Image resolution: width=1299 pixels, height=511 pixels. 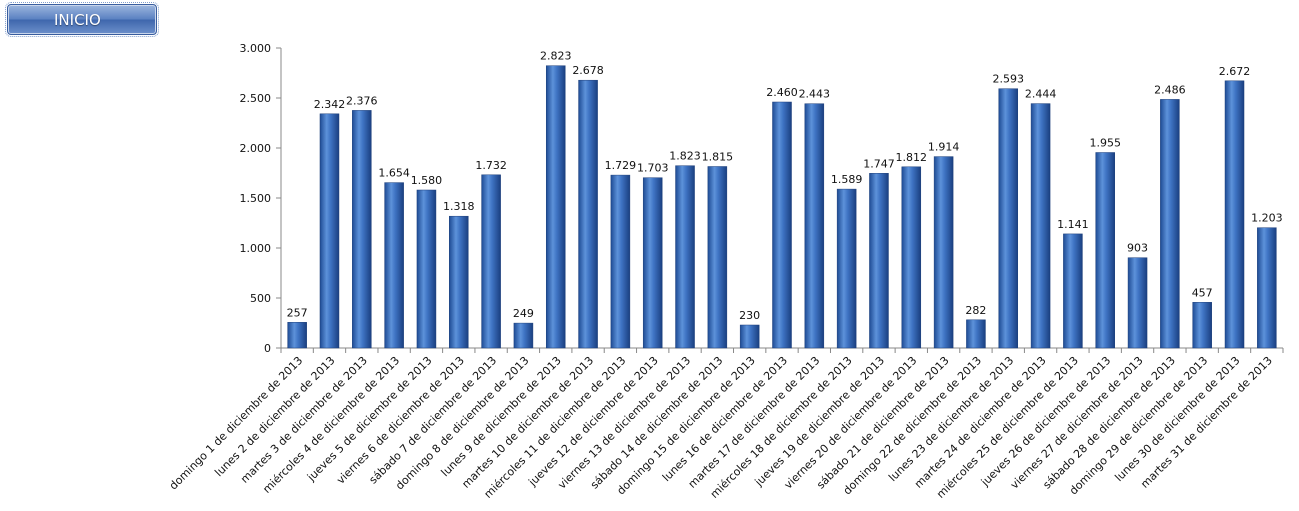 What do you see at coordinates (1009, 79) in the screenshot?
I see `data-label-23: 2.593` at bounding box center [1009, 79].